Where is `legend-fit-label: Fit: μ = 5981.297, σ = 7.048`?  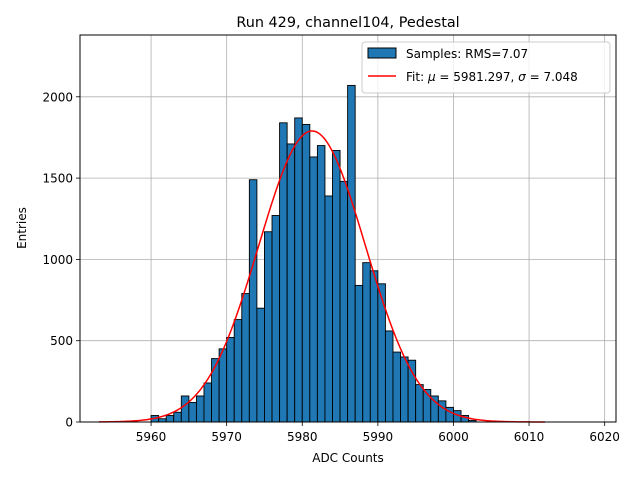
legend-fit-label: Fit: μ = 5981.297, σ = 7.048 is located at coordinates (492, 77).